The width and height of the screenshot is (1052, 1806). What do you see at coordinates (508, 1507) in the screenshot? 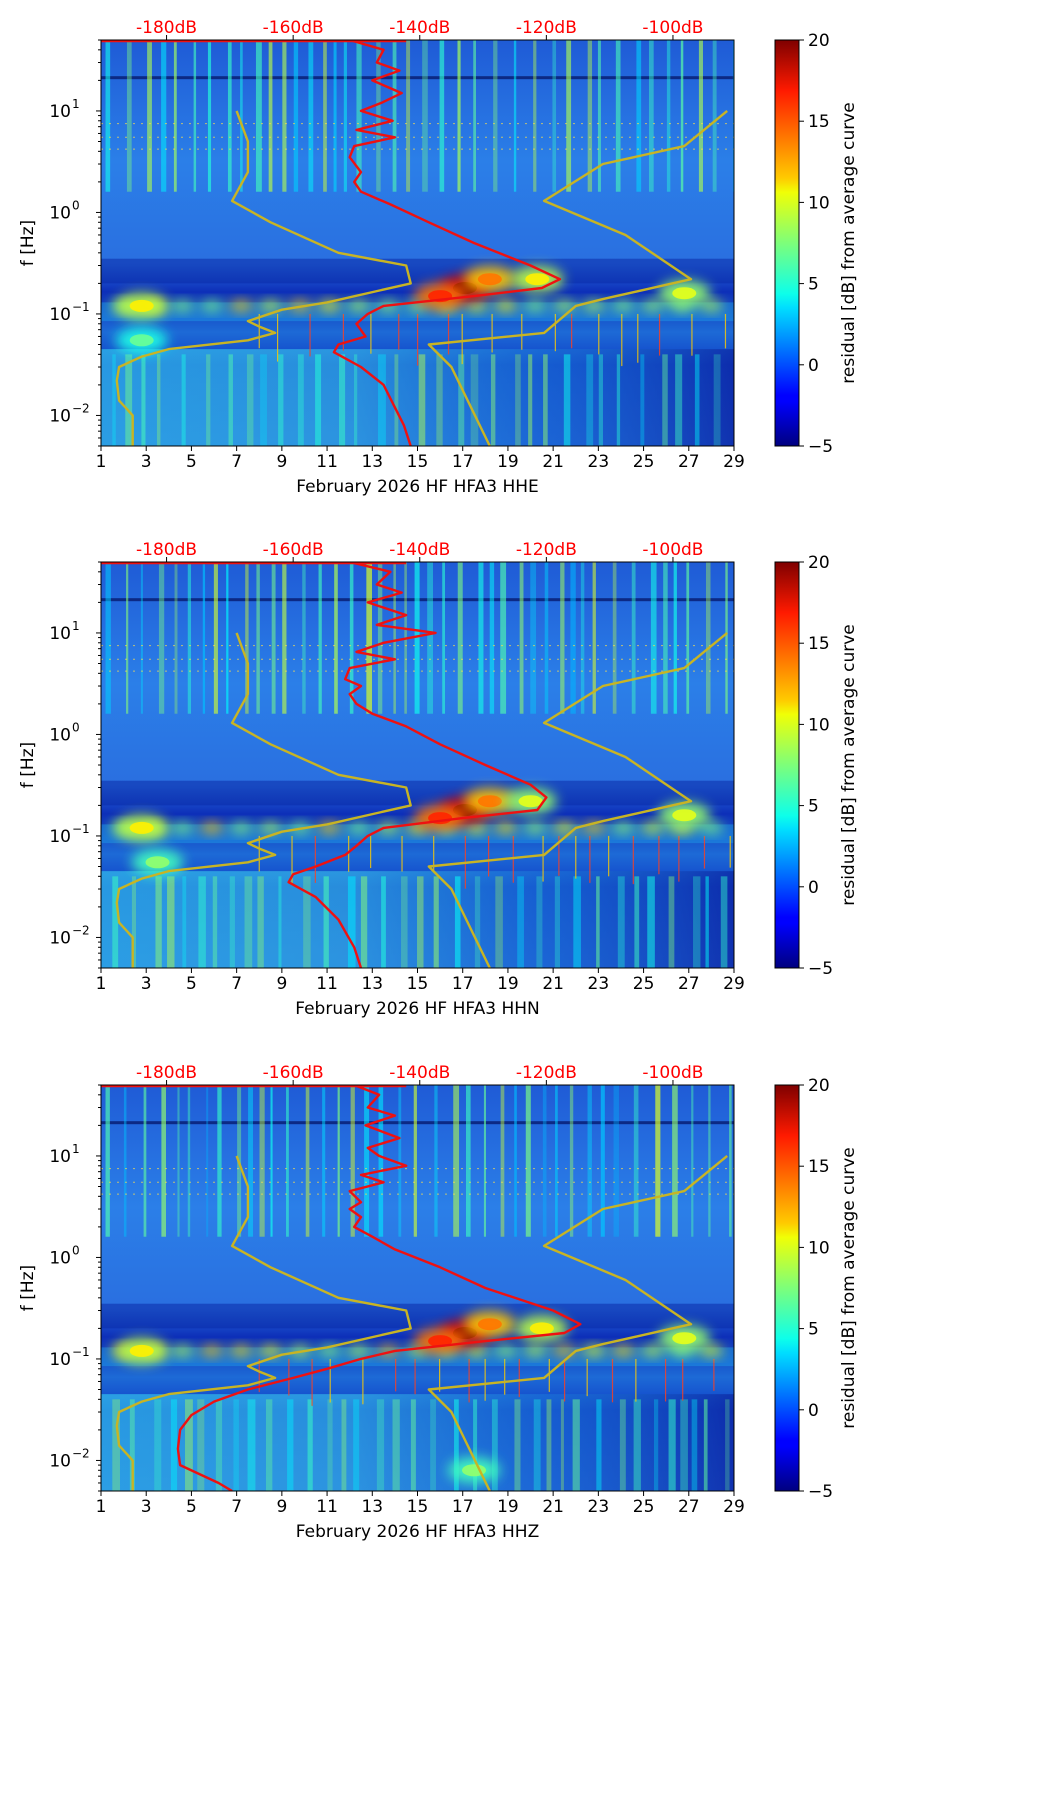
I see `x-tick-label: 19` at bounding box center [508, 1507].